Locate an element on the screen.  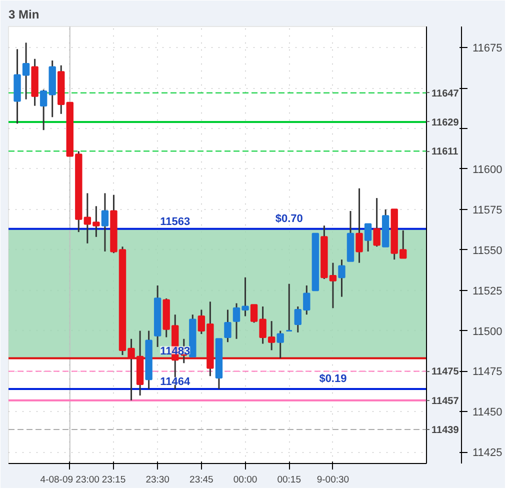
y-tick-label: 11475 is located at coordinates (487, 372).